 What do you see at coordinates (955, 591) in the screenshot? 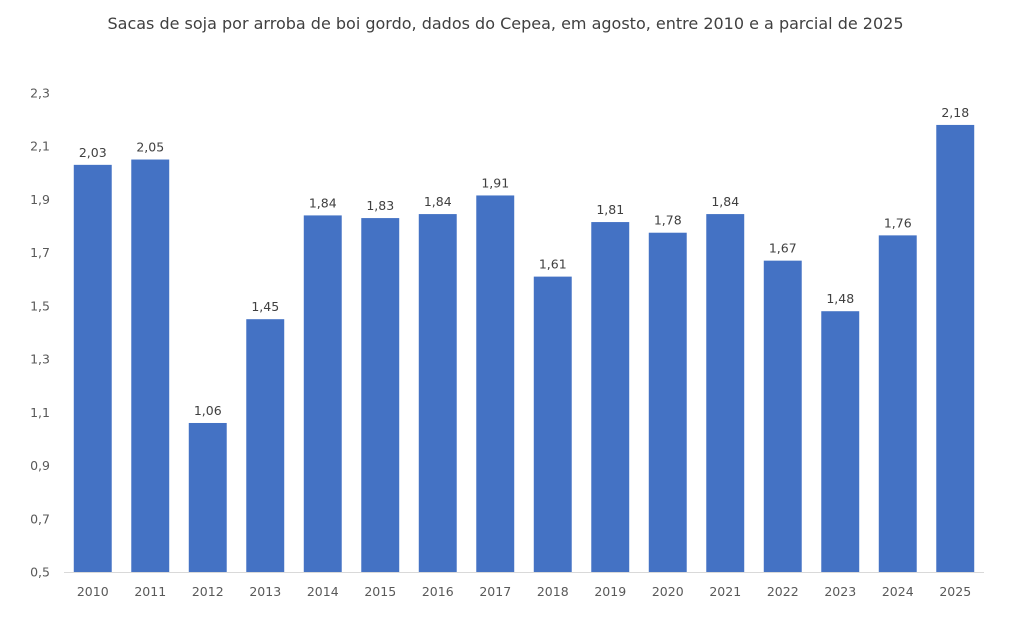
I see `x-tick-label: 2025` at bounding box center [955, 591].